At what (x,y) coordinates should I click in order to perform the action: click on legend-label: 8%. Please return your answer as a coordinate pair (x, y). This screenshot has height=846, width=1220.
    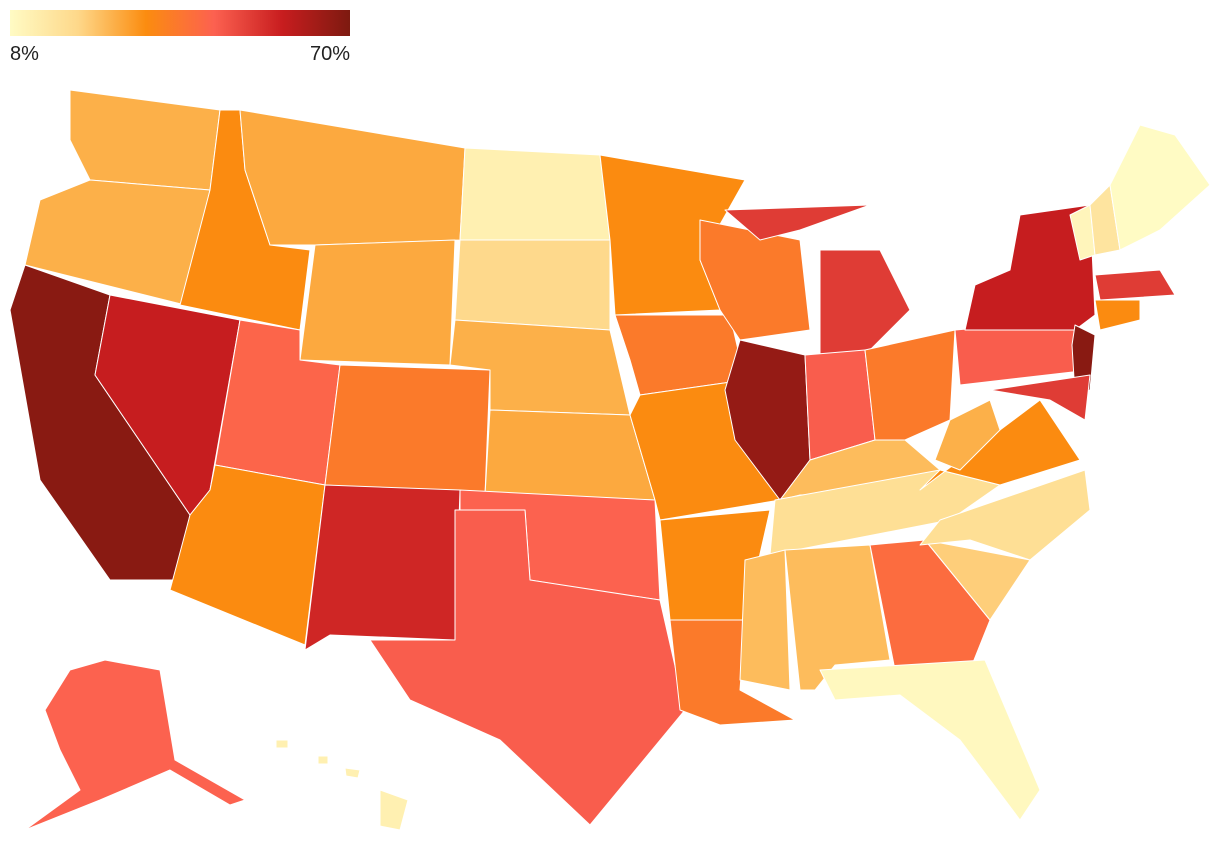
    Looking at the image, I should click on (24, 54).